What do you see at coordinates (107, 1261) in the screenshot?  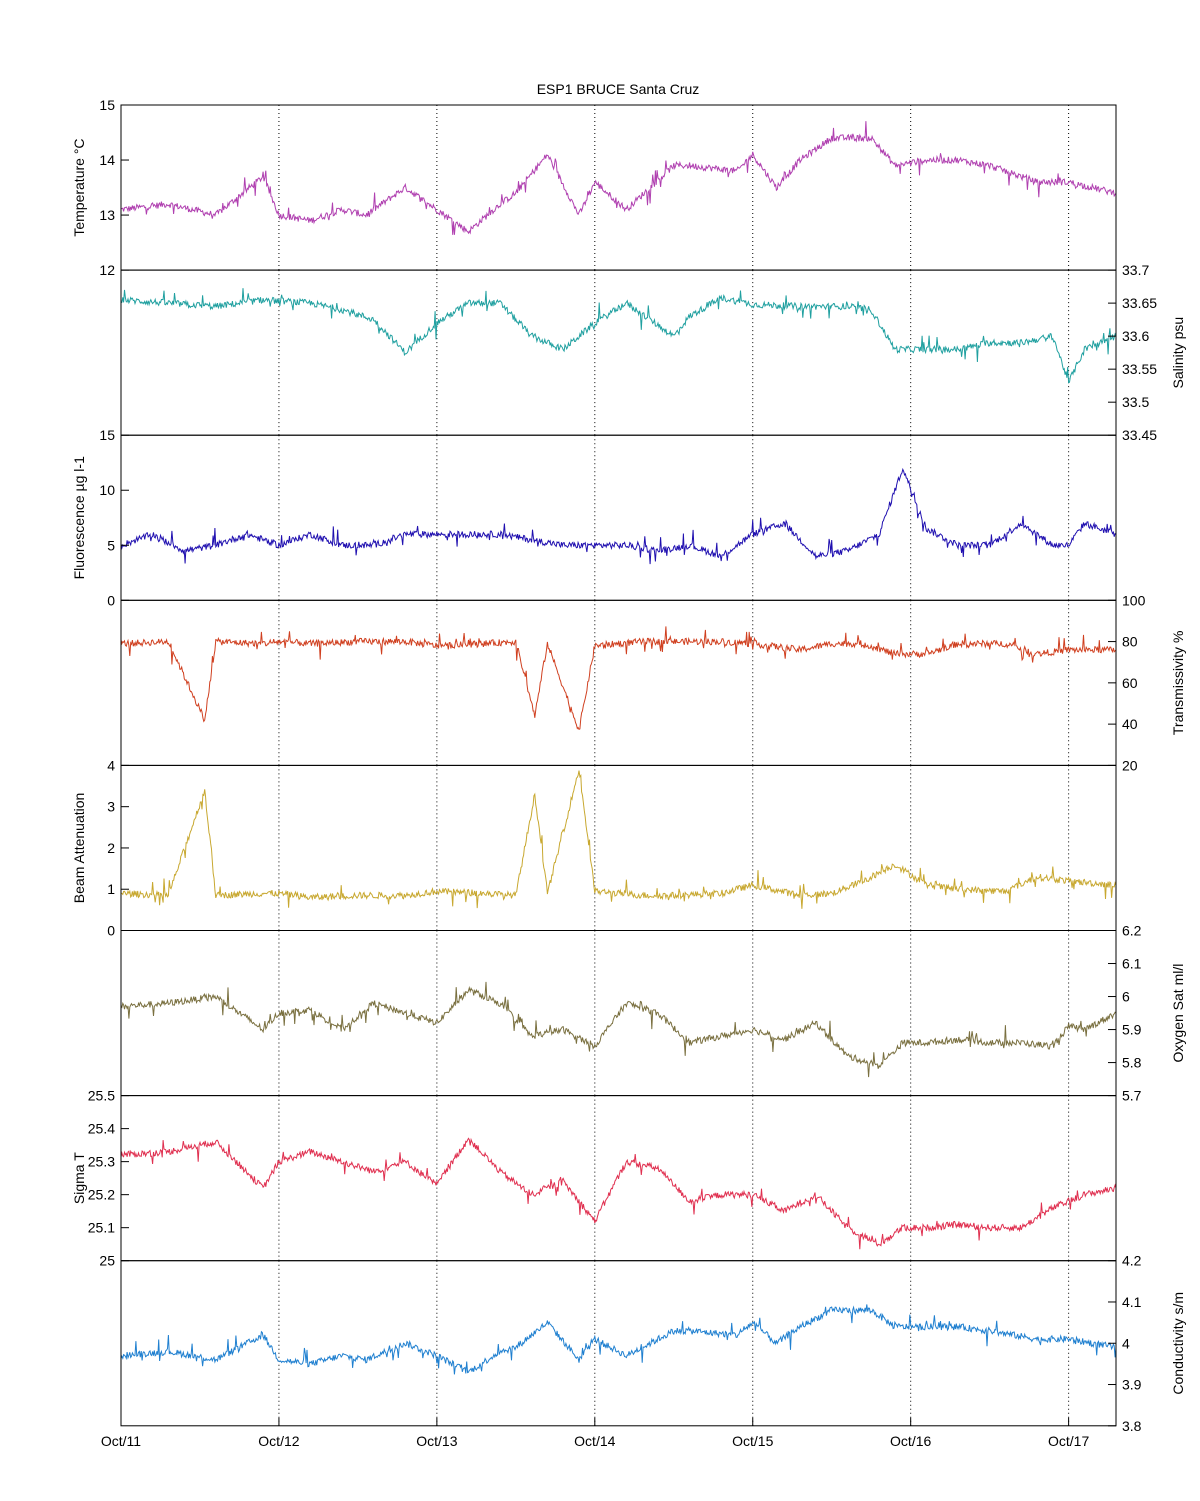 I see `y-tick-label: 25` at bounding box center [107, 1261].